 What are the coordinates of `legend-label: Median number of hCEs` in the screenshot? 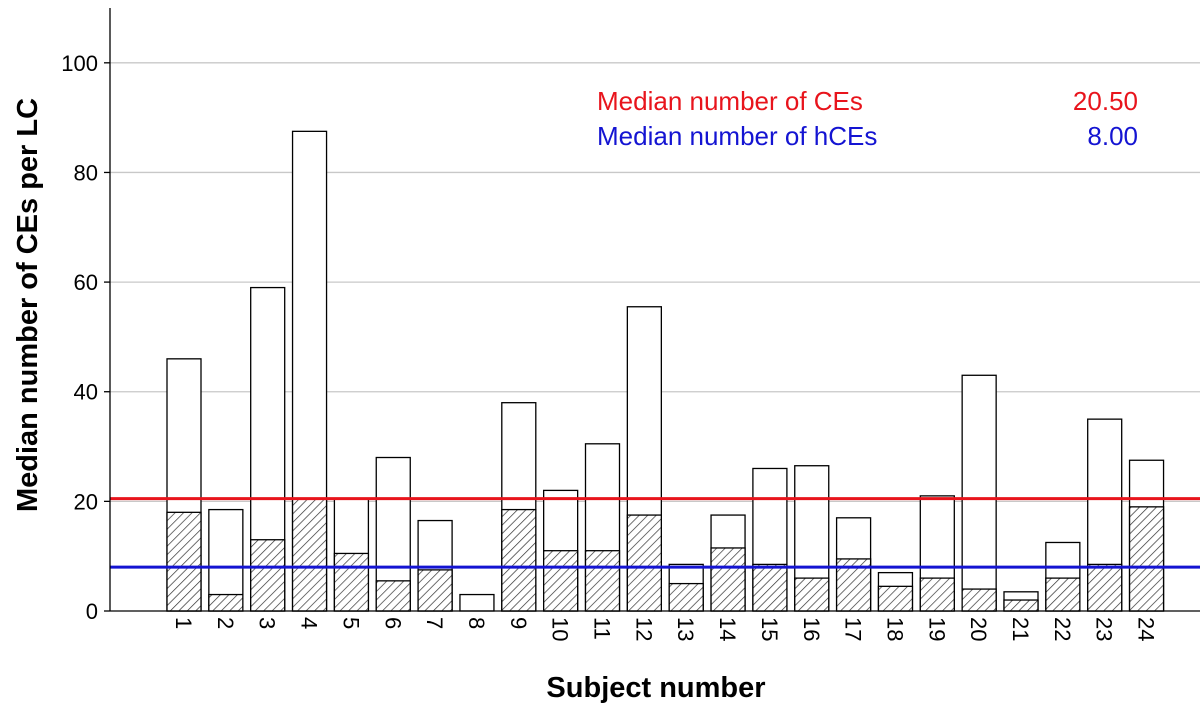 It's located at (737, 136).